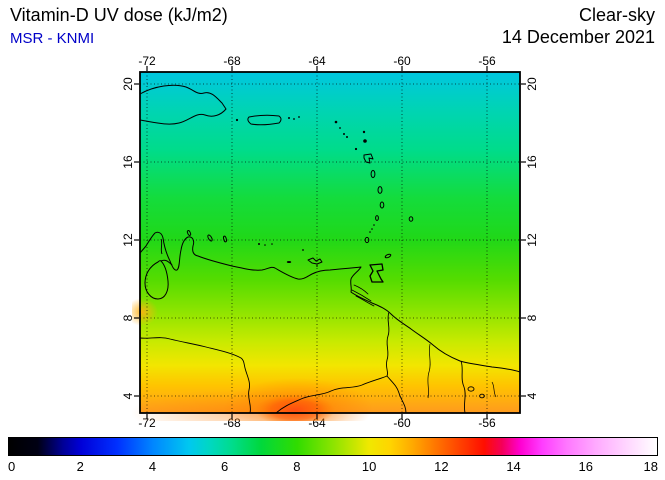 The image size is (665, 480). What do you see at coordinates (145, 312) in the screenshot?
I see `secondary-warm-spot` at bounding box center [145, 312].